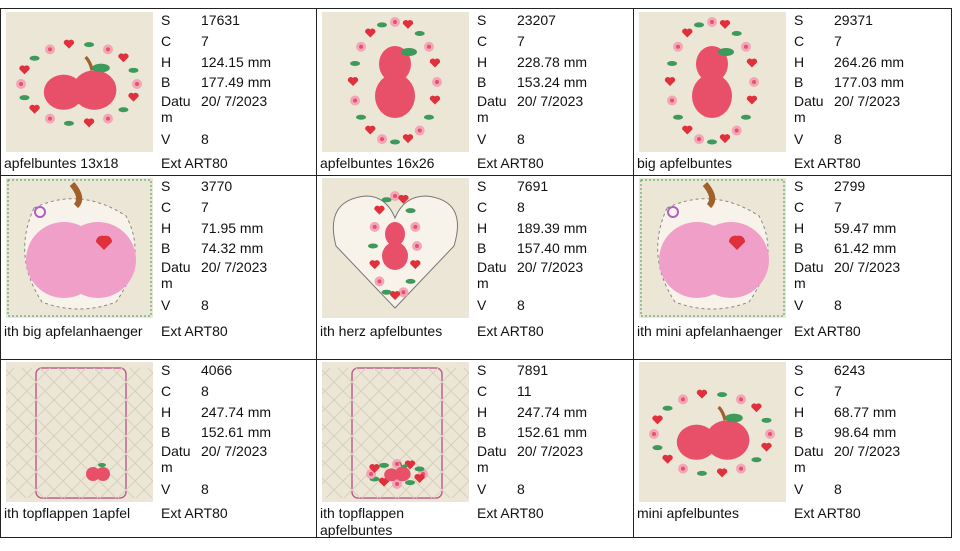 This screenshot has height=551, width=960. Describe the element at coordinates (236, 61) in the screenshot. I see `height-value: 124.15 mm` at that location.